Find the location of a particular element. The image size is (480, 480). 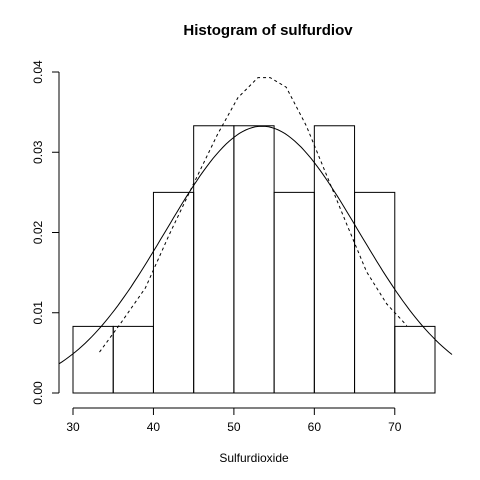

y-tick-label: 0.00 is located at coordinates (38, 393).